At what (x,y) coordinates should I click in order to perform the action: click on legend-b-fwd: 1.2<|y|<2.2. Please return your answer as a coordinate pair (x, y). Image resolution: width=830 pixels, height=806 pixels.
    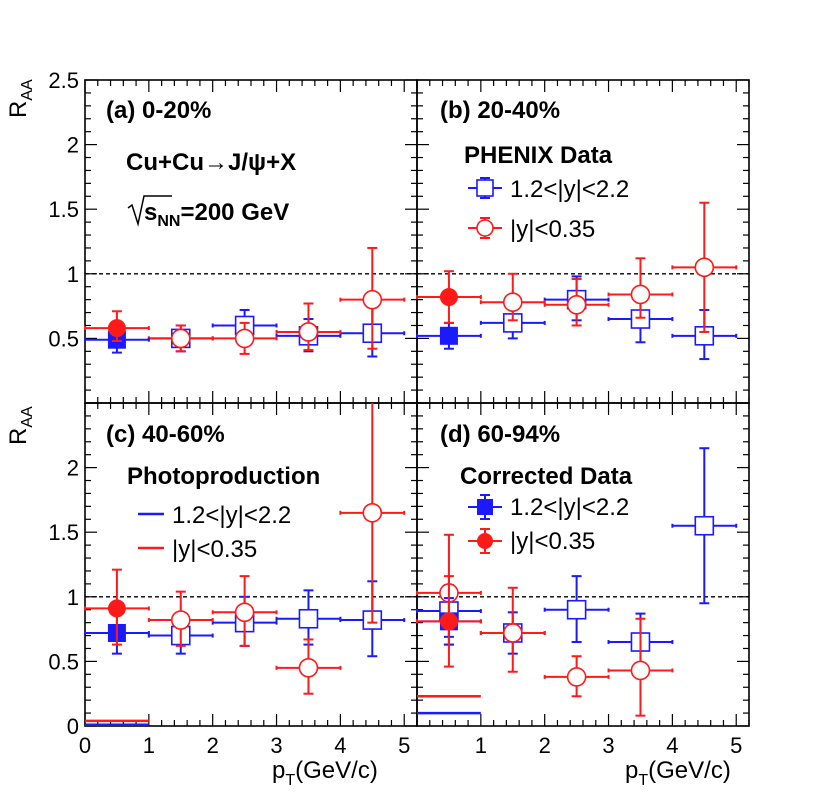
    Looking at the image, I should click on (548, 189).